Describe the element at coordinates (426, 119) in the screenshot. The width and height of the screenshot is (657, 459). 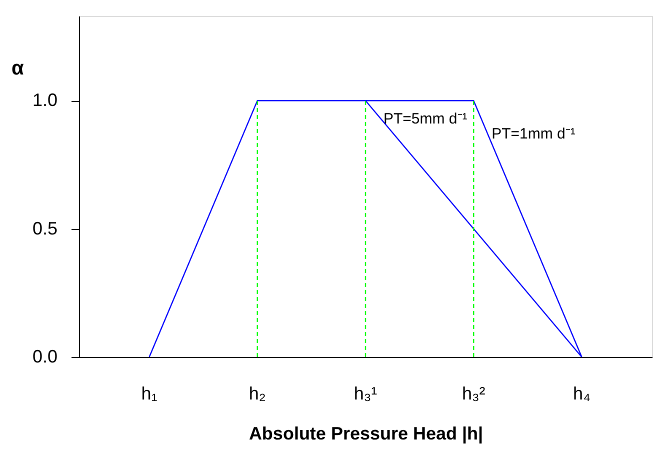
I see `series-label: PT=5mm d⁻¹` at that location.